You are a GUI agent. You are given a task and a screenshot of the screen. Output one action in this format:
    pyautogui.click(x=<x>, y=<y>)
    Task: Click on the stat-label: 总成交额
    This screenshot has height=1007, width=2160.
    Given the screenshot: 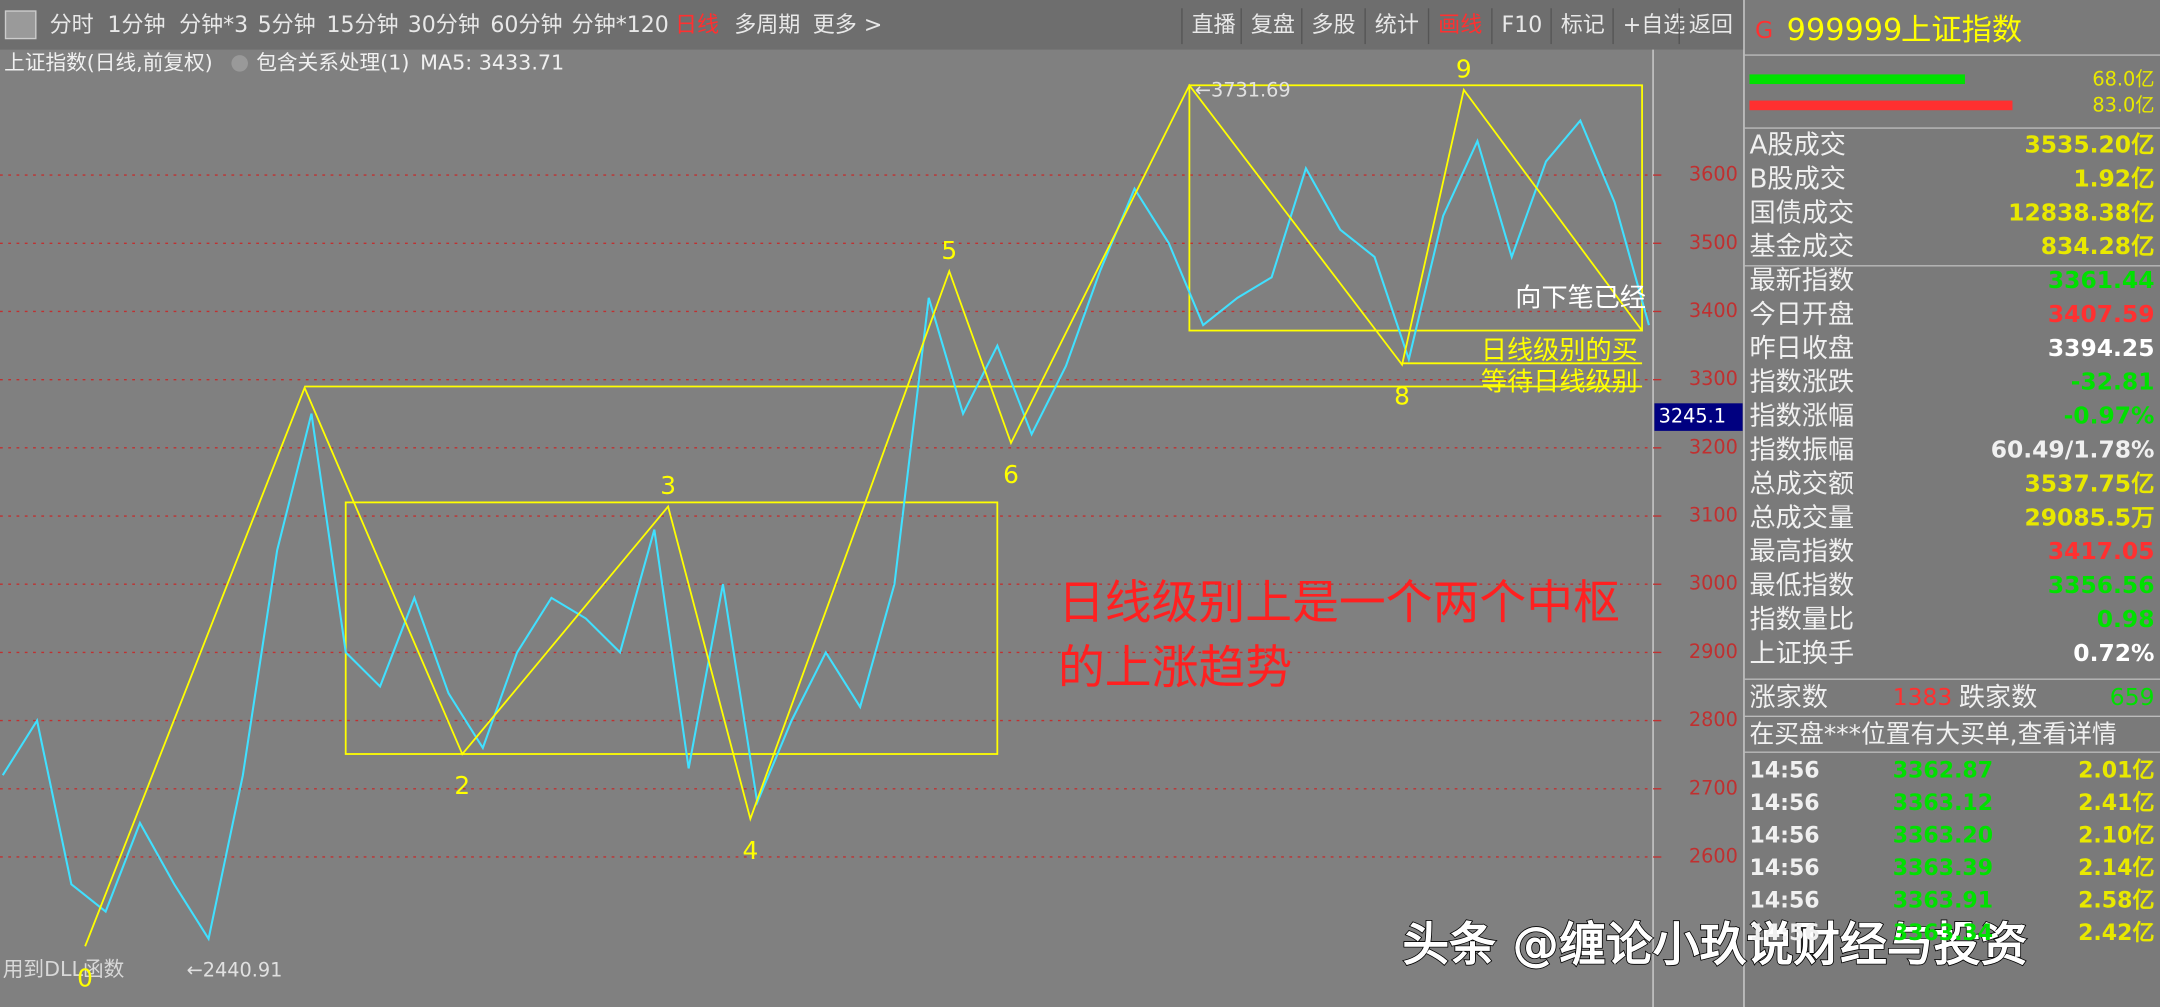 What is the action you would take?
    pyautogui.click(x=1801, y=484)
    